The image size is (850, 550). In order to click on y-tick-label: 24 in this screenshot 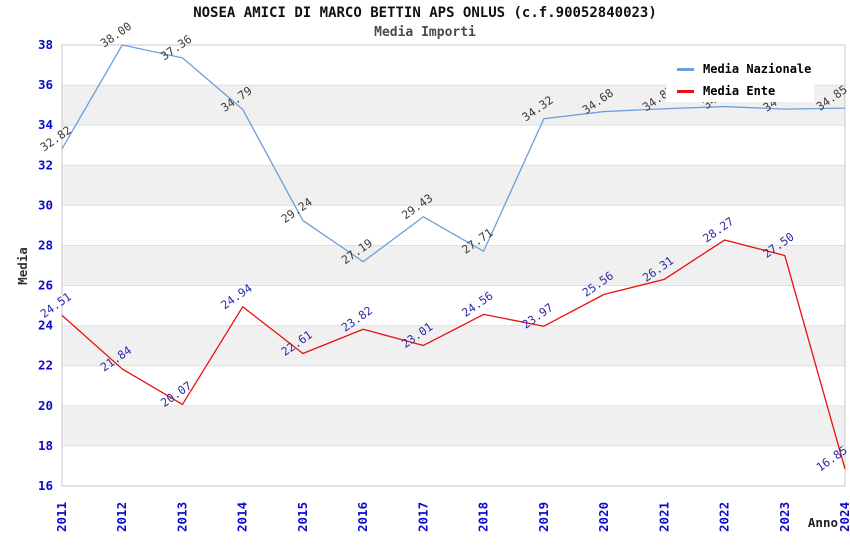, I will do `click(45, 325)`.